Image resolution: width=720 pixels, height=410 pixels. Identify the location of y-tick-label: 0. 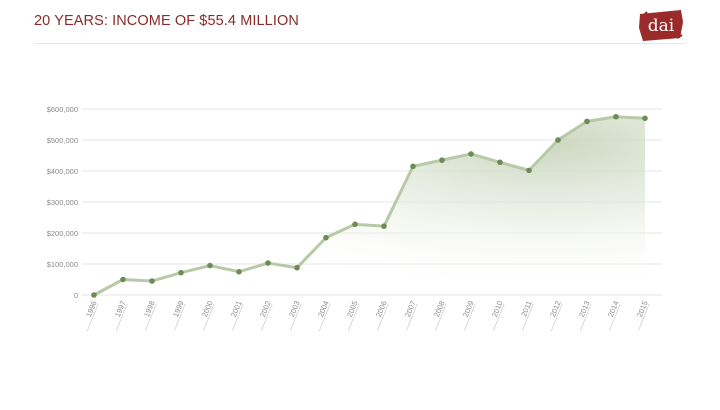
(76, 295).